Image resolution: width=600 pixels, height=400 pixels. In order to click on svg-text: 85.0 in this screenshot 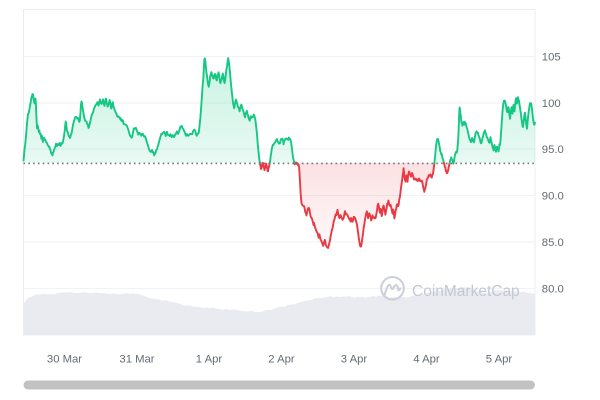, I will do `click(553, 243)`.